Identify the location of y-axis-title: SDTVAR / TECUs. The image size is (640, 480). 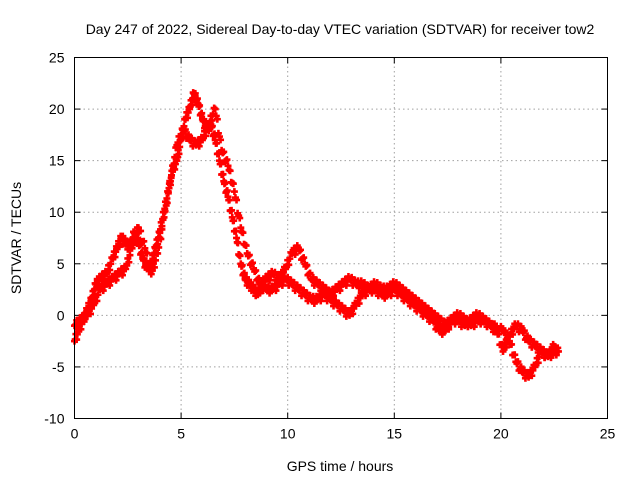
(16, 238).